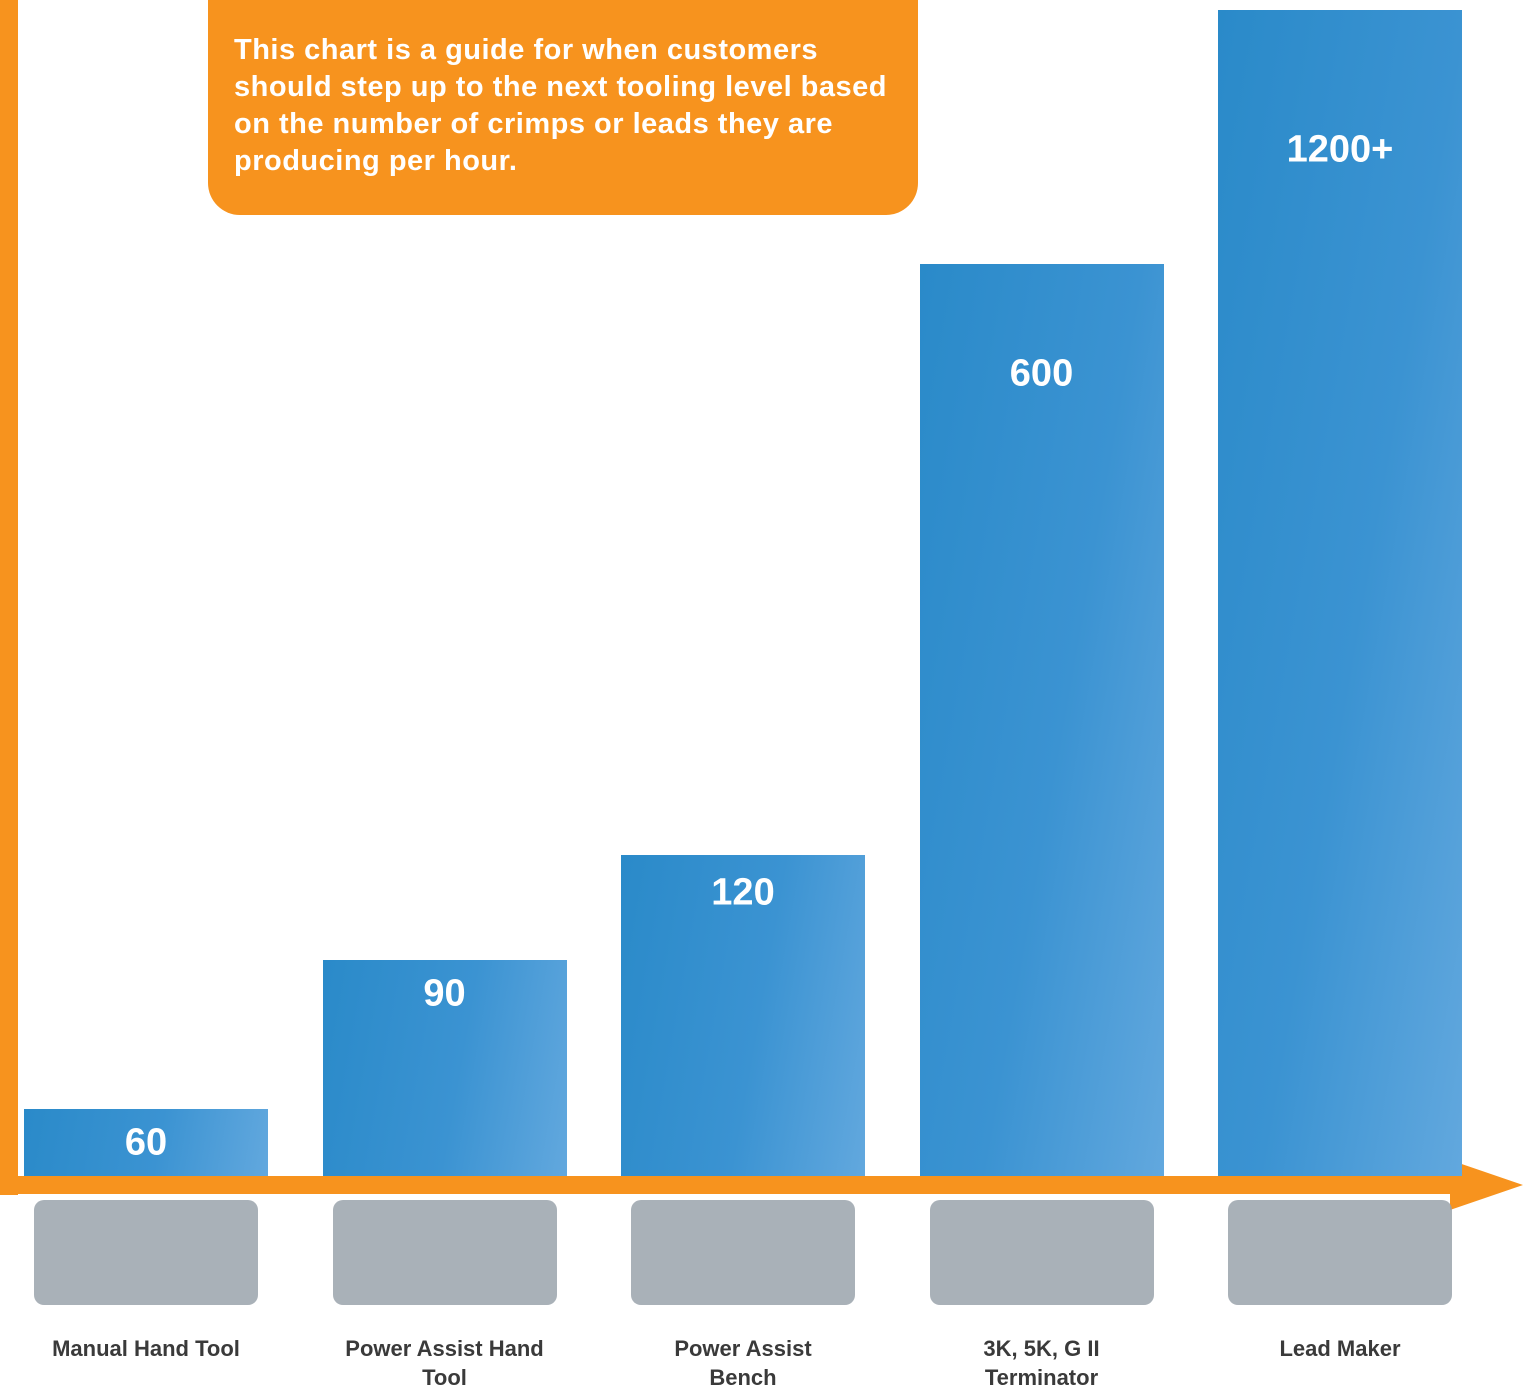  I want to click on value-label: 1200+, so click(1340, 149).